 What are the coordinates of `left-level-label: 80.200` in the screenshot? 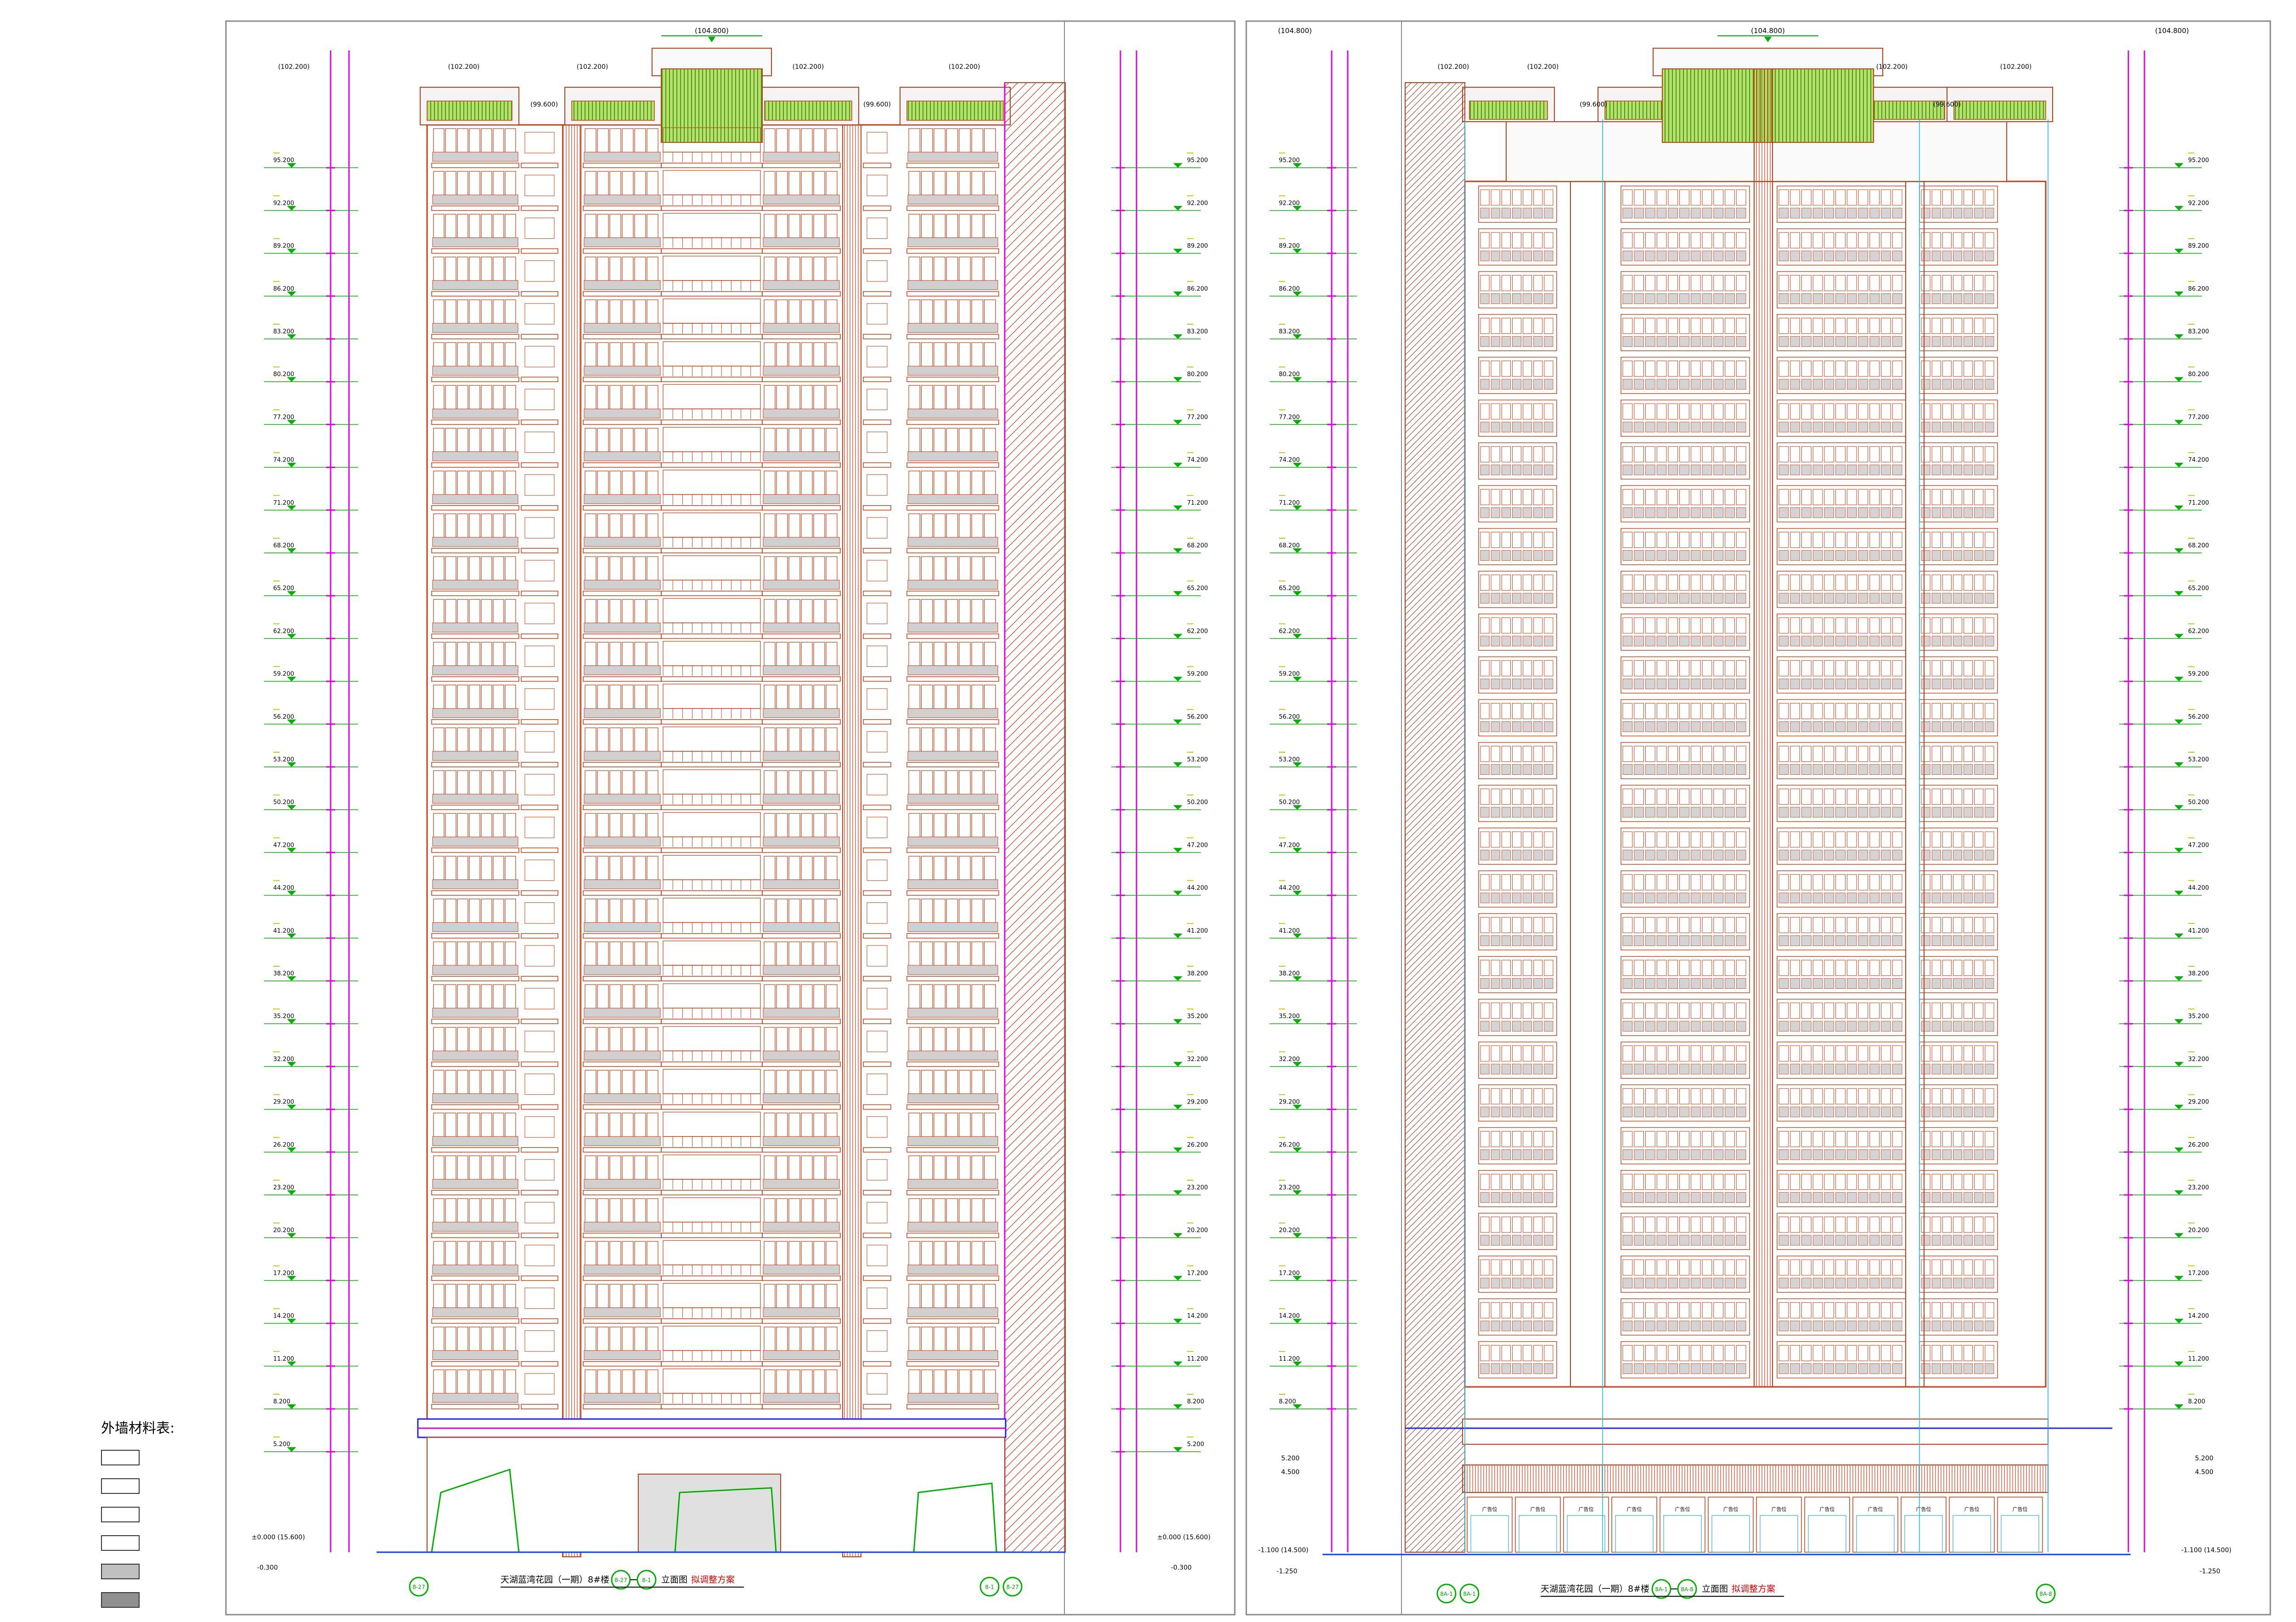 It's located at (283, 374).